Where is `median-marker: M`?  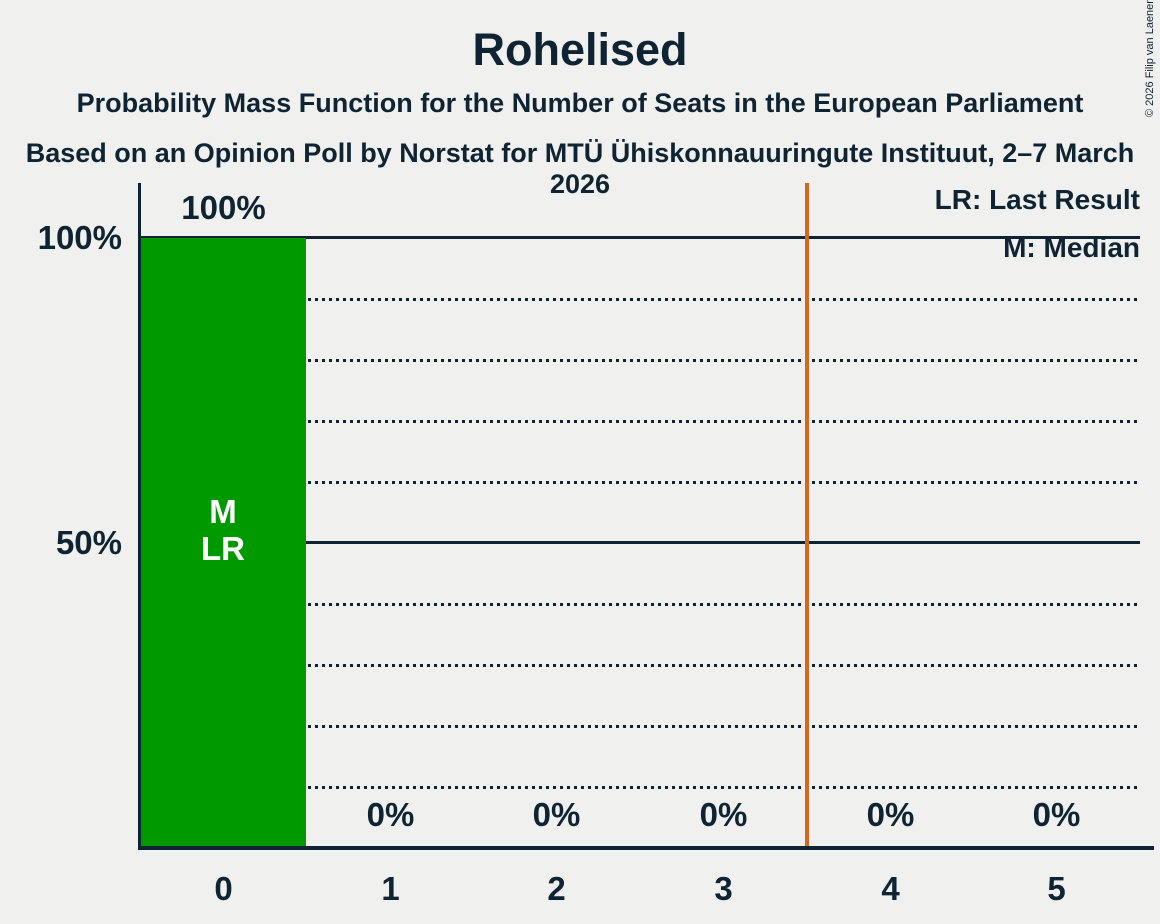 median-marker: M is located at coordinates (223, 511).